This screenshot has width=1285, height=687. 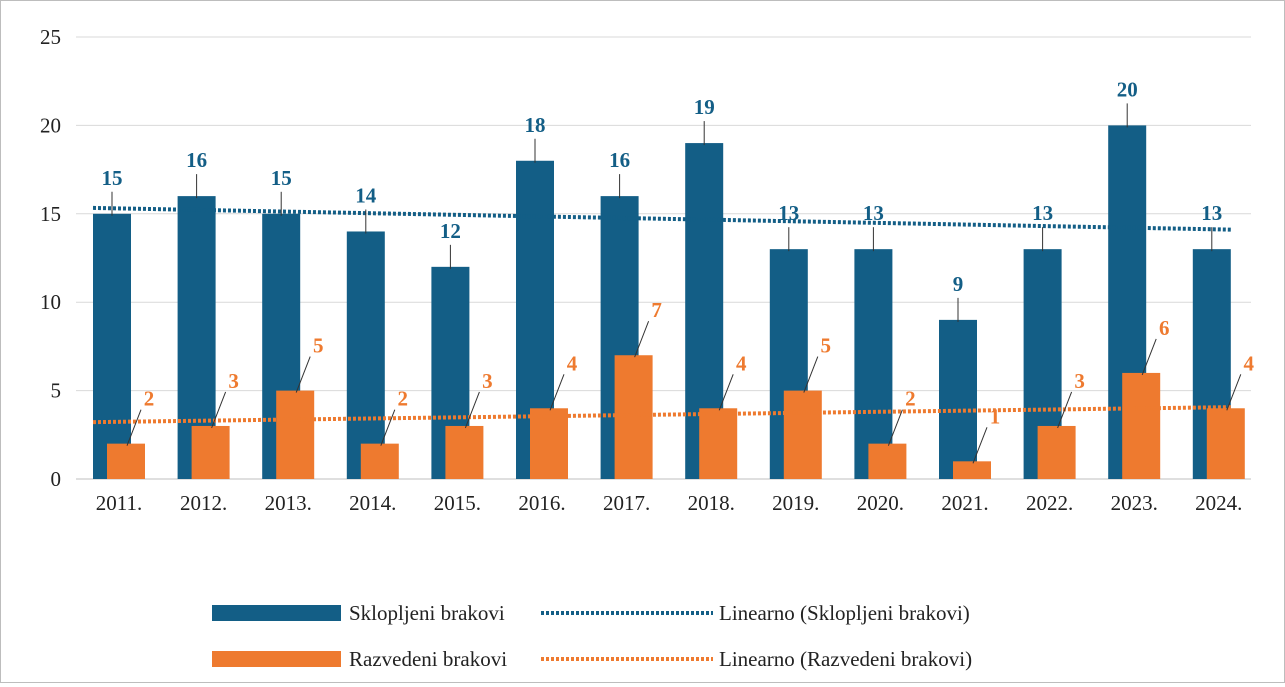 I want to click on legend-swatch-razvedeni, so click(x=276, y=659).